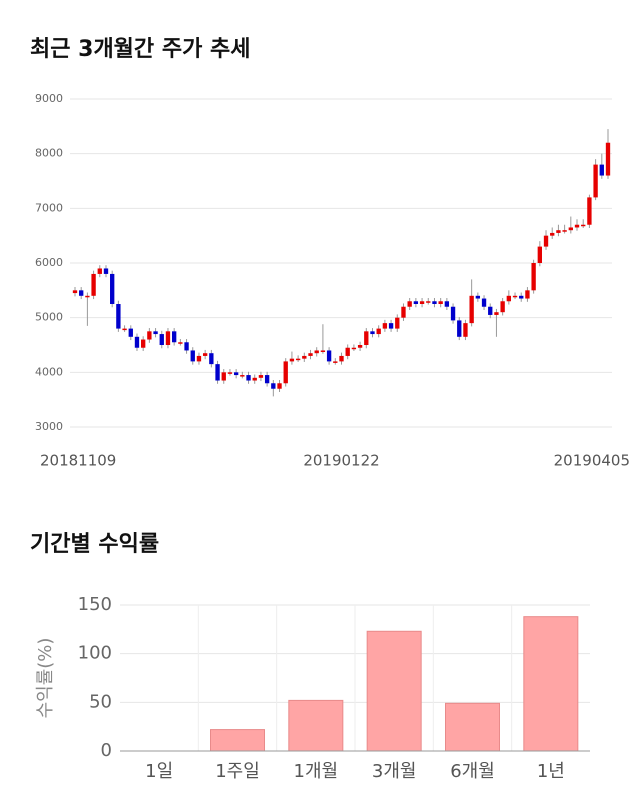 The width and height of the screenshot is (640, 810). What do you see at coordinates (49, 153) in the screenshot?
I see `y-tick-label: 8000` at bounding box center [49, 153].